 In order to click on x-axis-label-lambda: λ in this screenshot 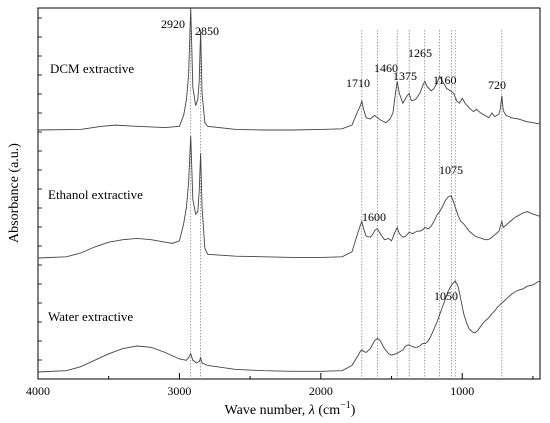, I will do `click(311, 410)`.